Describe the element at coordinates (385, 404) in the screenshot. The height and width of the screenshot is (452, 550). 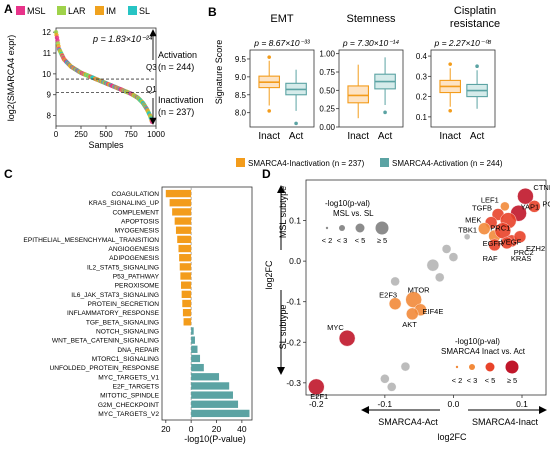
I see `x-tick-label: -0.1` at that location.